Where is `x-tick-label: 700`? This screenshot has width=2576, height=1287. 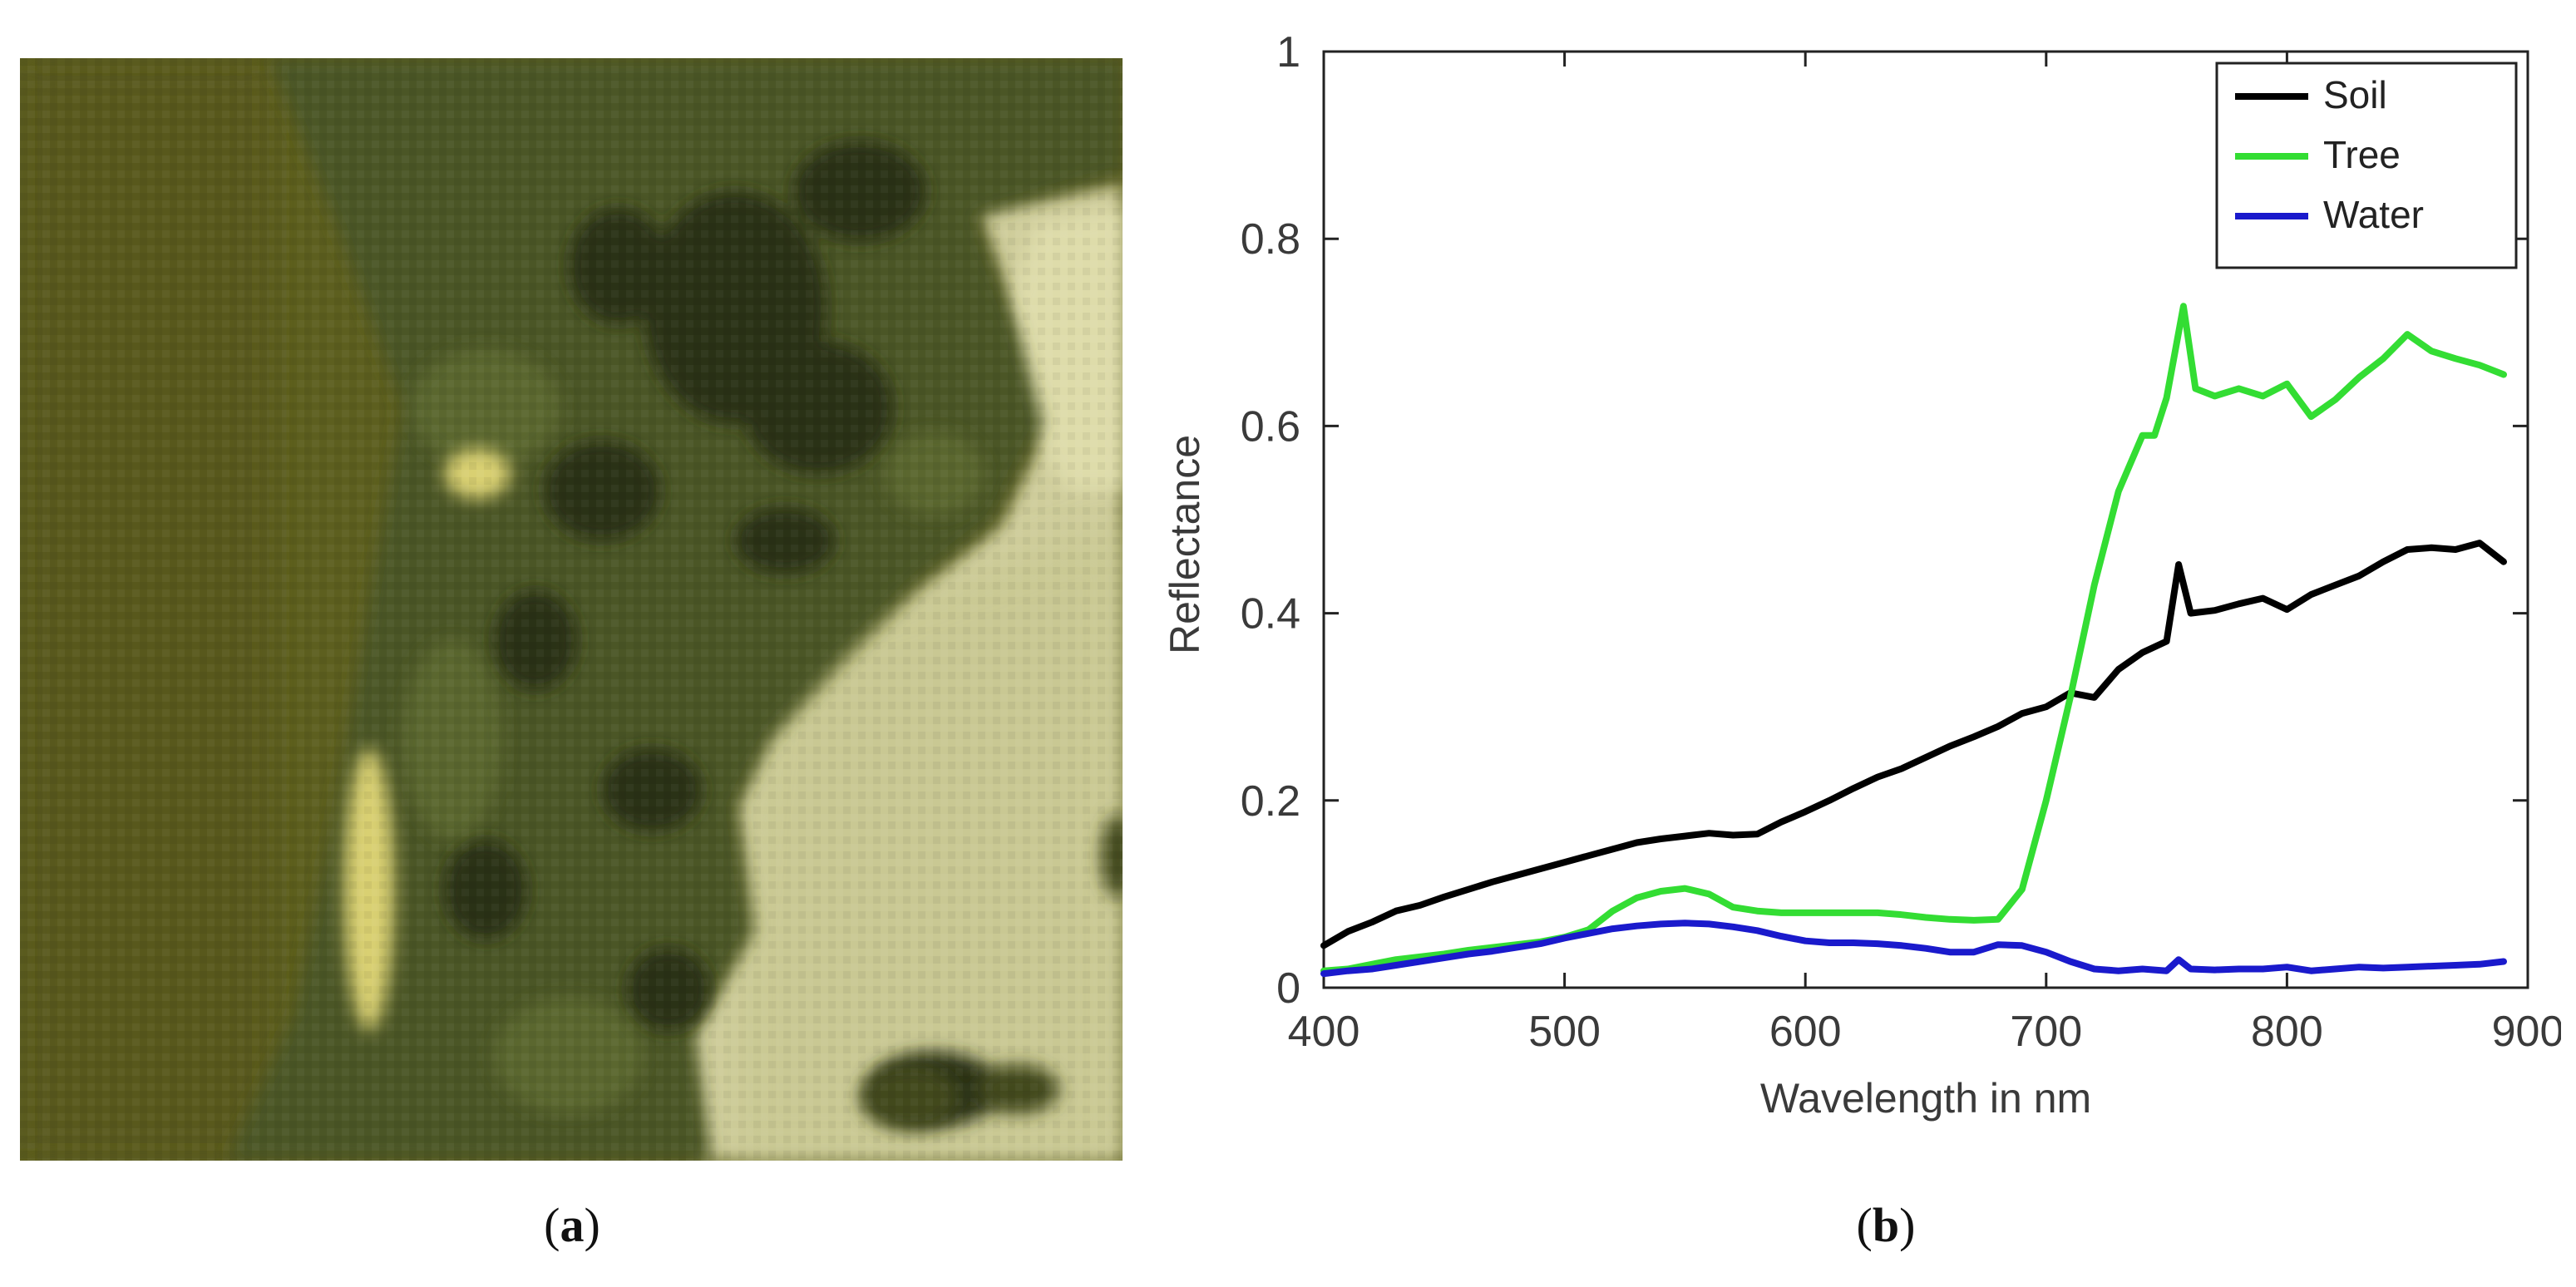 x-tick-label: 700 is located at coordinates (2046, 1032).